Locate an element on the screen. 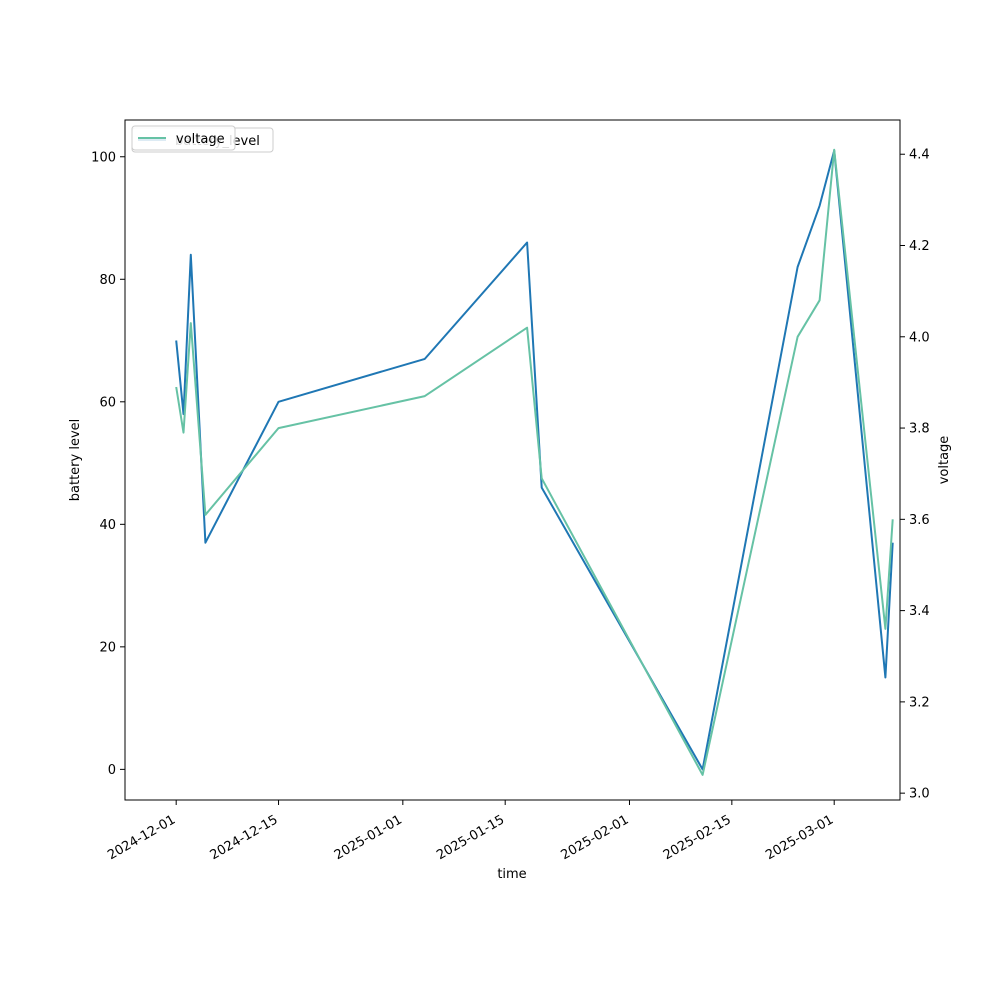 The height and width of the screenshot is (1004, 1000). x-tick-label: 2025-02-01 is located at coordinates (595, 837).